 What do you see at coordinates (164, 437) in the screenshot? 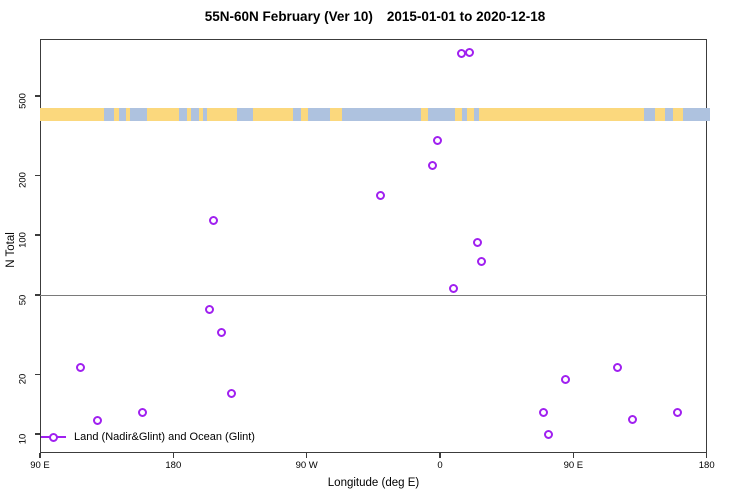
I see `legend-label: Land (Nadir&Glint) and Ocean (Glint)` at bounding box center [164, 437].